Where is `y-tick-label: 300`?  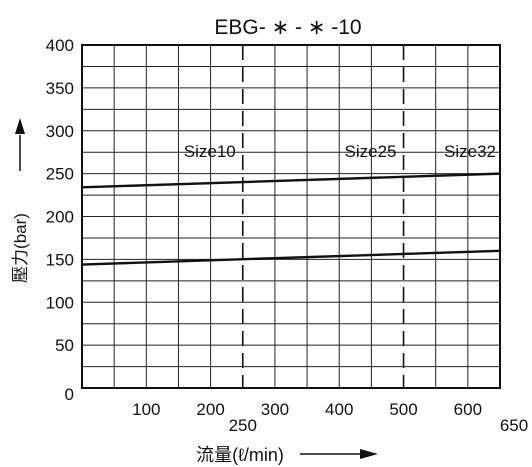
y-tick-label: 300 is located at coordinates (60, 131).